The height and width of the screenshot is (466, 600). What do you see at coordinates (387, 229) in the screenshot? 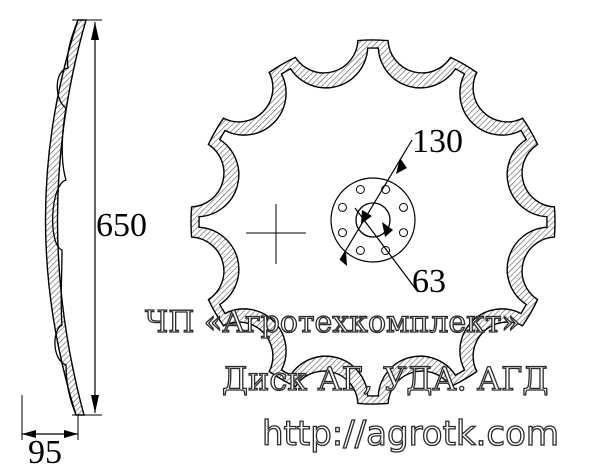
I see `dim-63-arrow-b` at bounding box center [387, 229].